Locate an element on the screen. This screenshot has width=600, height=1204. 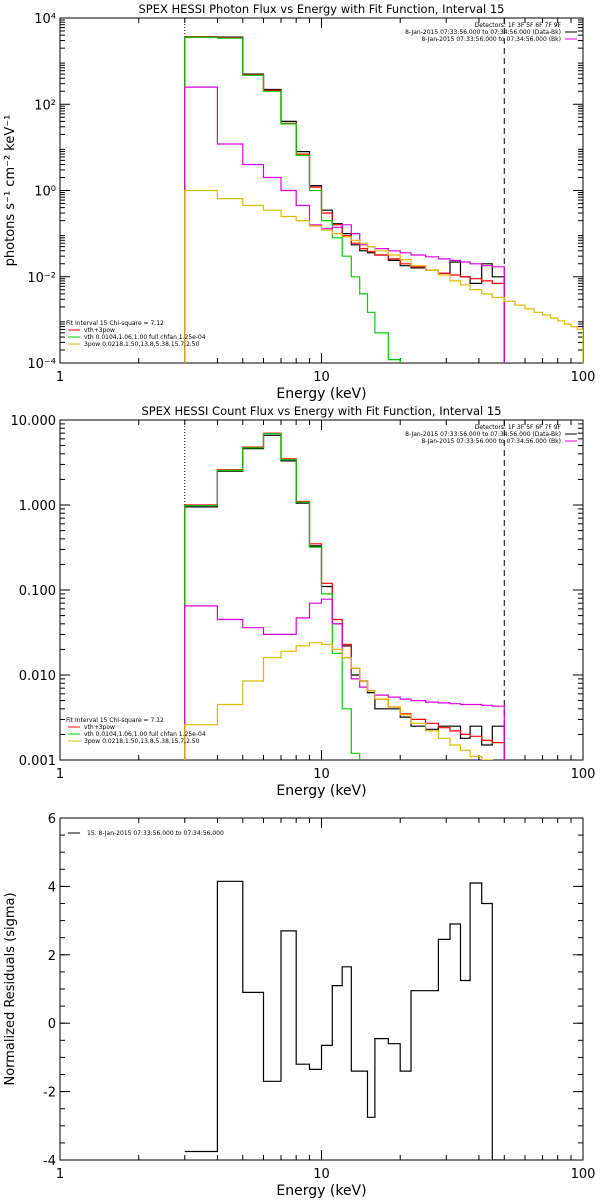
y-tick-label: 4 is located at coordinates (52, 887).